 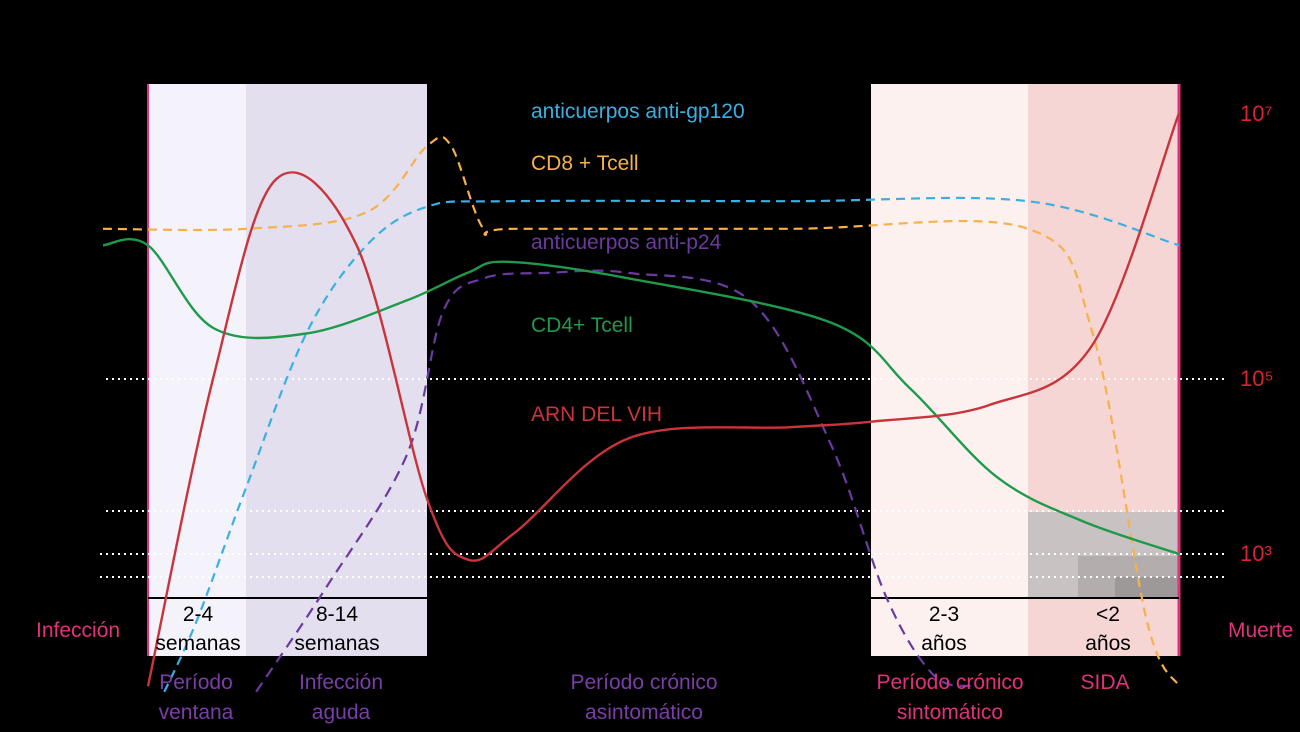 What do you see at coordinates (1147, 587) in the screenshot?
I see `aids-gray-block` at bounding box center [1147, 587].